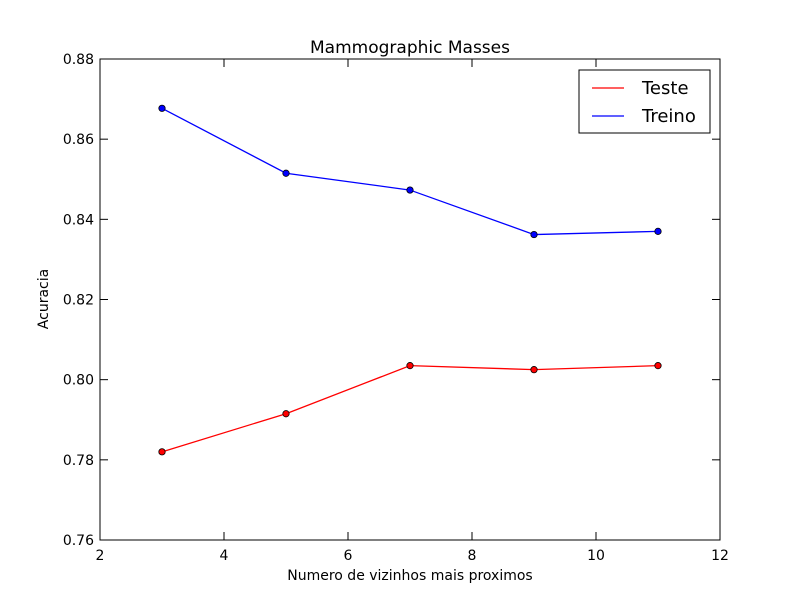  I want to click on x-tick-label: 2, so click(100, 556).